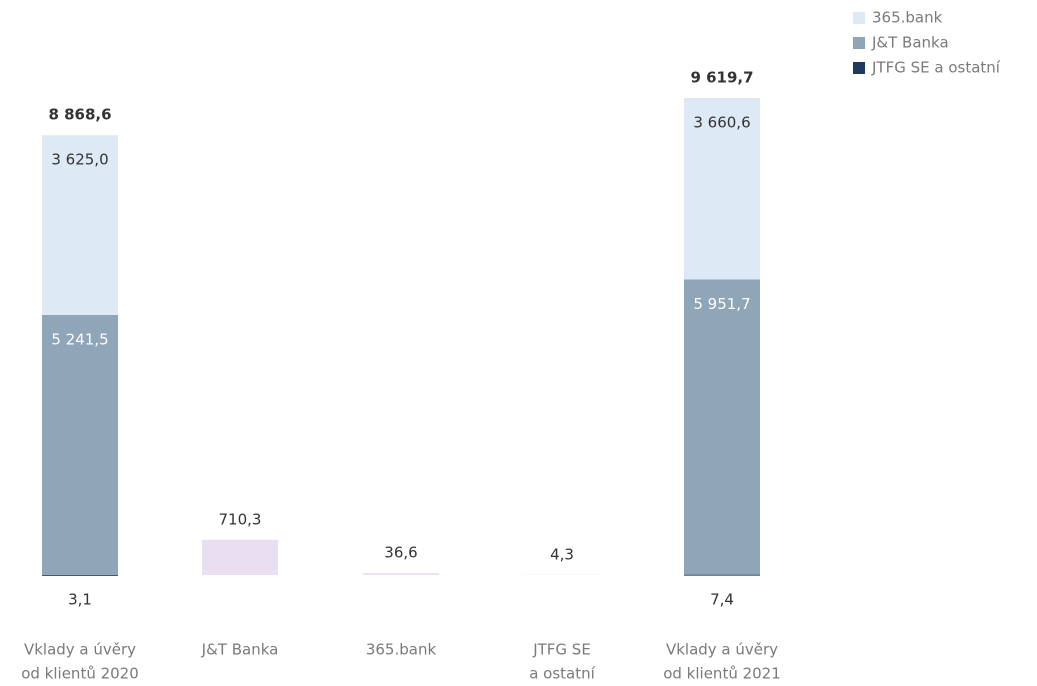  I want to click on value-label: 3,1, so click(80, 600).